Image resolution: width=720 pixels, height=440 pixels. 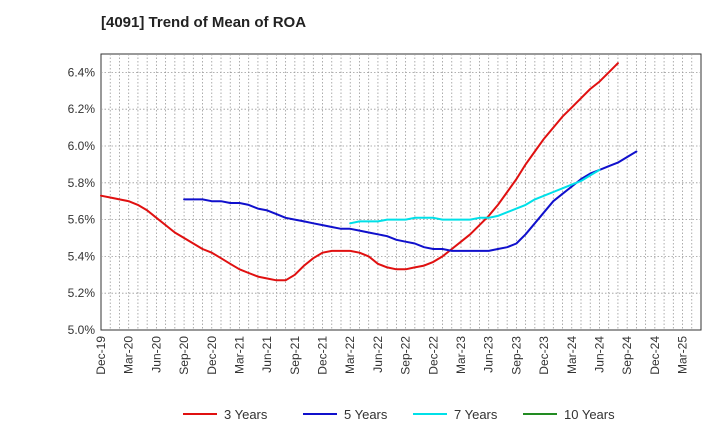 I want to click on y-tick-label: 5.6%, so click(x=82, y=220).